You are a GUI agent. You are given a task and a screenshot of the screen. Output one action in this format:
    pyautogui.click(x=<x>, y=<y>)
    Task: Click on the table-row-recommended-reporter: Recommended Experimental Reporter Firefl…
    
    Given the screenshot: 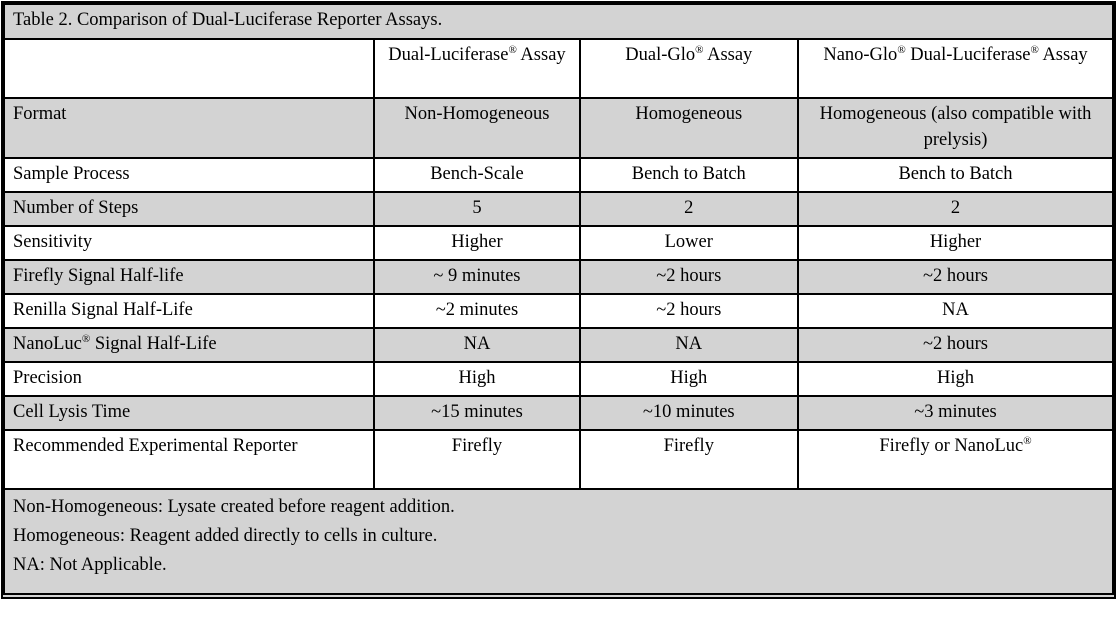 What is the action you would take?
    pyautogui.click(x=558, y=459)
    